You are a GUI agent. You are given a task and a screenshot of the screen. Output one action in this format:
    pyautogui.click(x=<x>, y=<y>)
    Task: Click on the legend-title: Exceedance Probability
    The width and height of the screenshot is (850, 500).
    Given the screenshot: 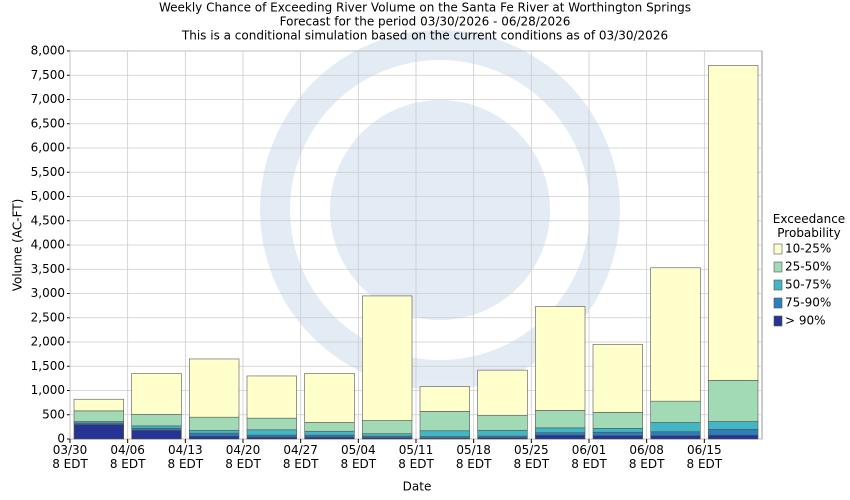 What is the action you would take?
    pyautogui.click(x=809, y=226)
    